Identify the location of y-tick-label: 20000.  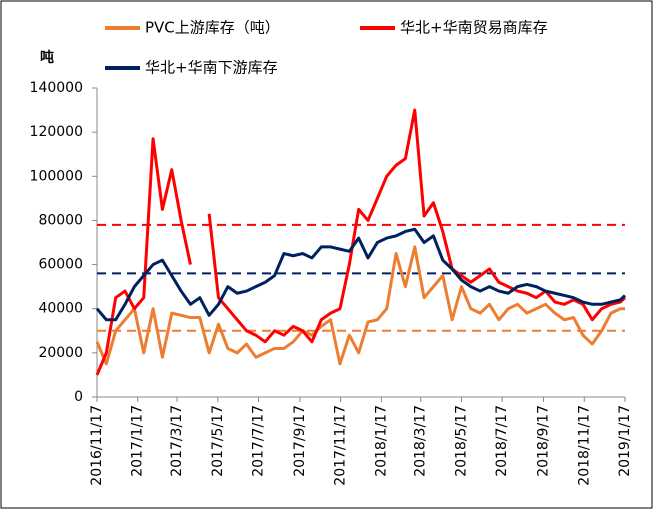
(60, 353).